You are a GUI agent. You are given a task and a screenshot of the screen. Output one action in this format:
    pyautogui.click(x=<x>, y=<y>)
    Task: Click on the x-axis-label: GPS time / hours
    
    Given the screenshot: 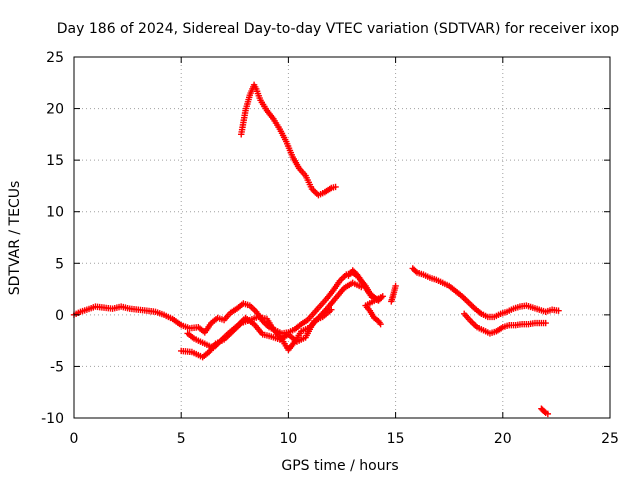 What is the action you would take?
    pyautogui.click(x=339, y=466)
    